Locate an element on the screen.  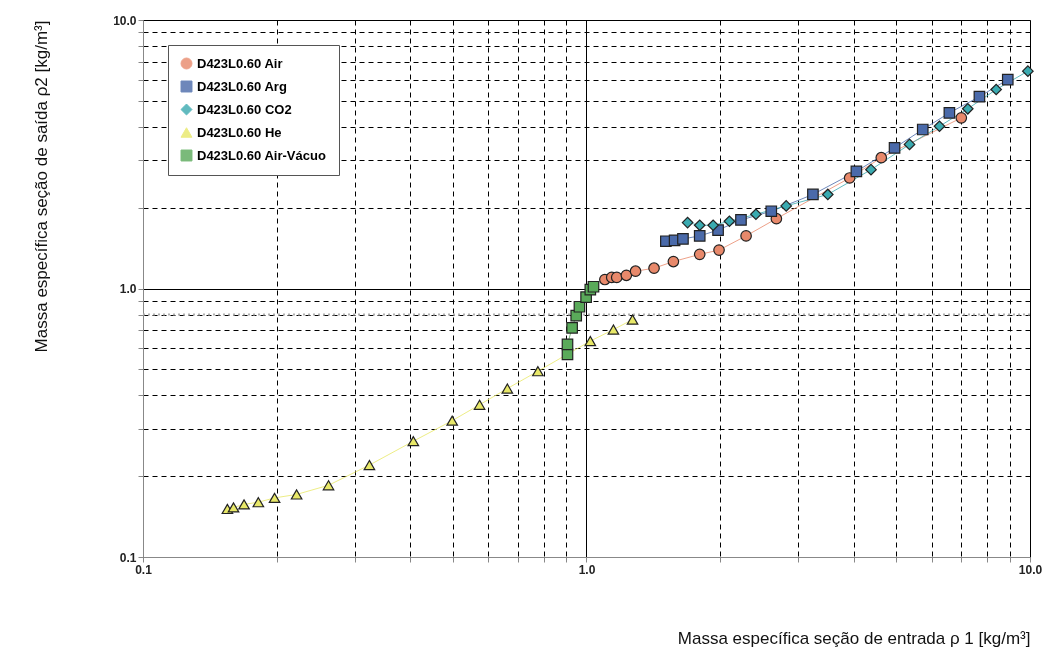
legend-label: D423L0.60 Arg is located at coordinates (242, 86).